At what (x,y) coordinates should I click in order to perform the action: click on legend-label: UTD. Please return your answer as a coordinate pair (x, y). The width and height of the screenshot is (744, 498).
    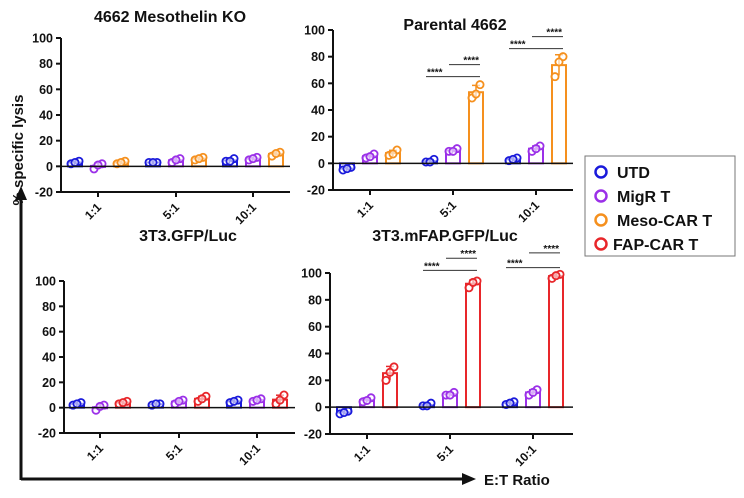
    Looking at the image, I should click on (633, 173).